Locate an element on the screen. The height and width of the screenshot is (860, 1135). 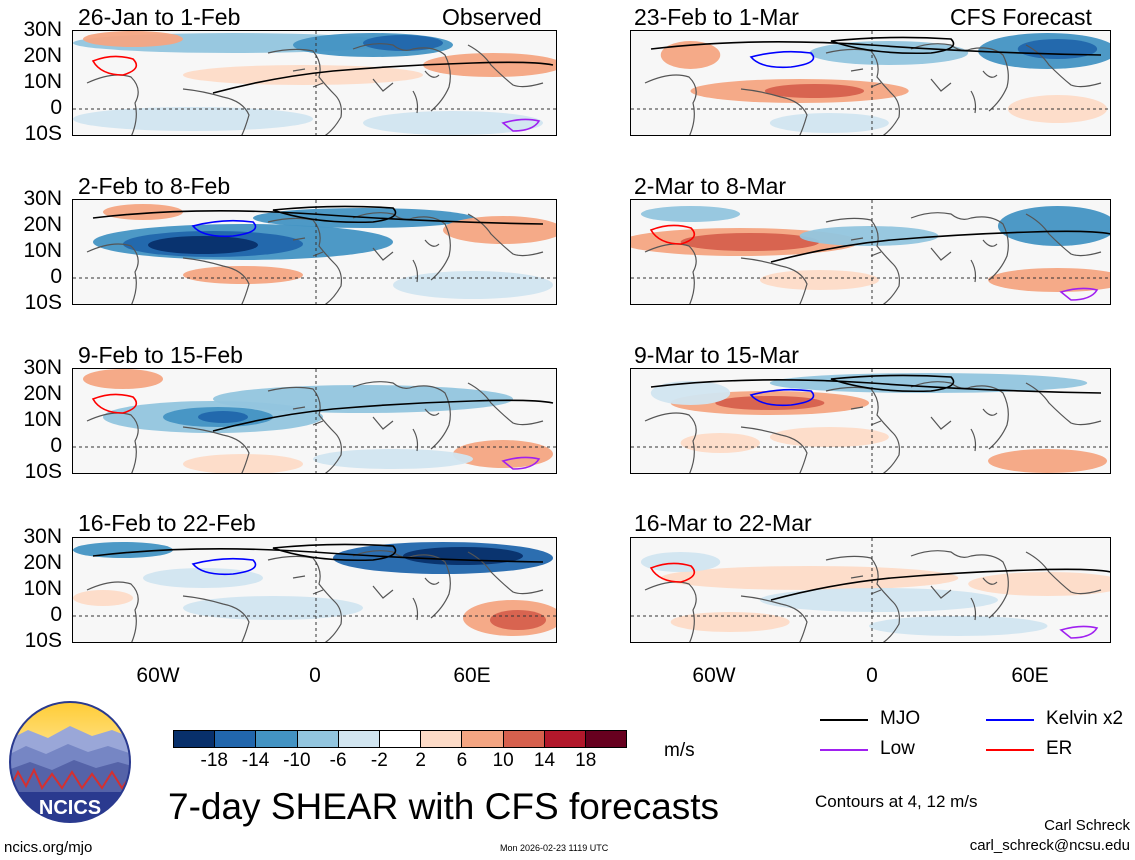
logo-text: NCICS is located at coordinates (70, 808).